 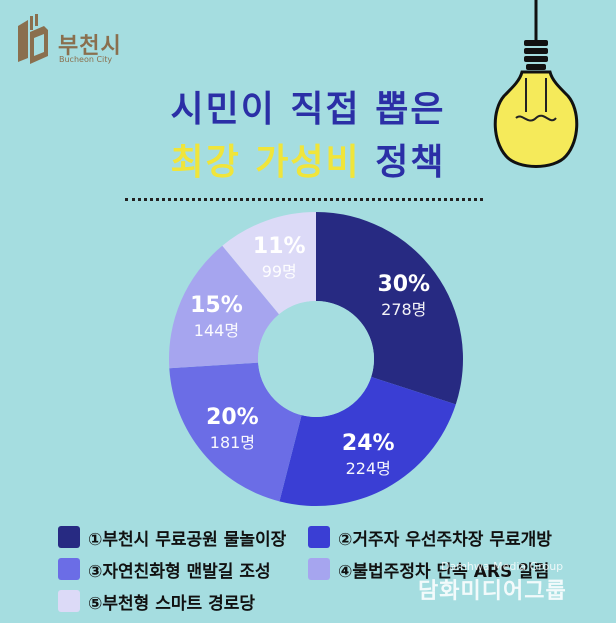 What do you see at coordinates (187, 539) in the screenshot?
I see `legend-label: ①부천시 무료공원 물놀이장` at bounding box center [187, 539].